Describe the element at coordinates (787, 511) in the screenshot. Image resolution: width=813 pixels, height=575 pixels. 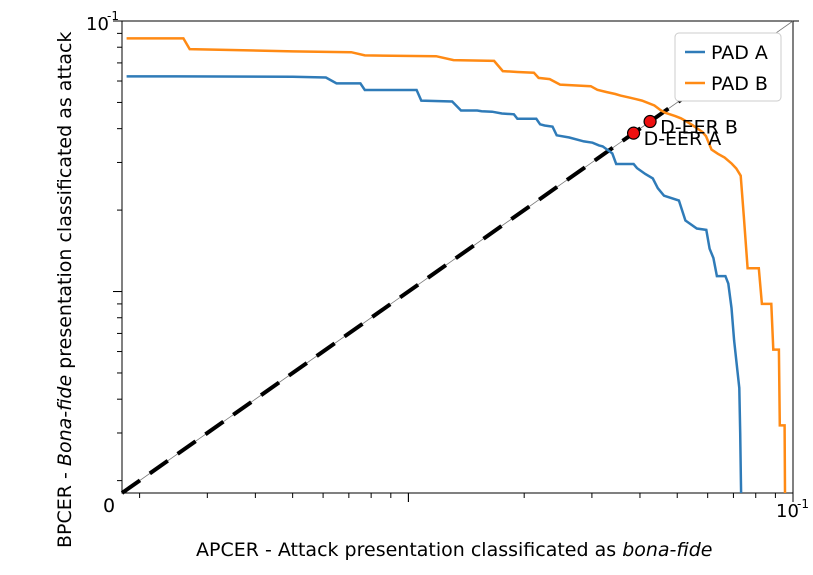
I see `x-end-base: 10` at that location.